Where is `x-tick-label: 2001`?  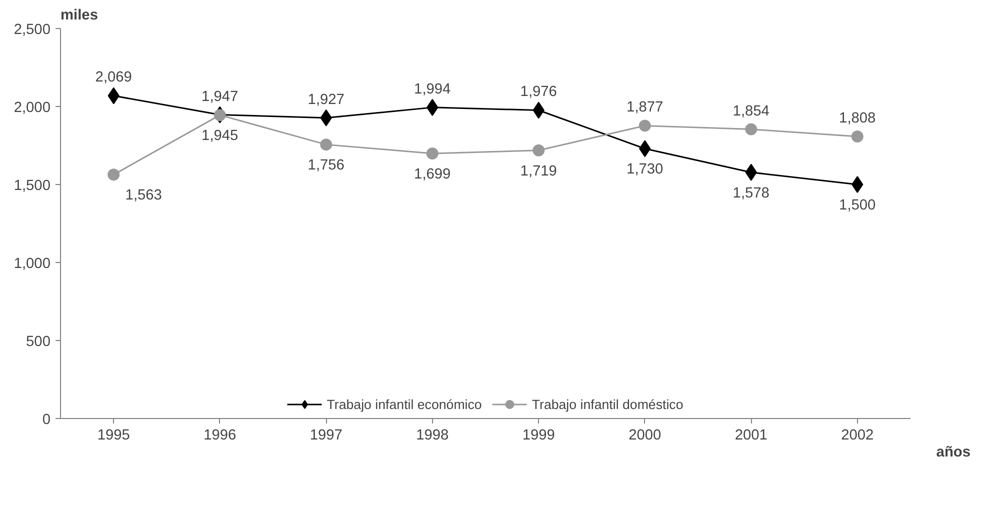
x-tick-label: 2001 is located at coordinates (751, 436).